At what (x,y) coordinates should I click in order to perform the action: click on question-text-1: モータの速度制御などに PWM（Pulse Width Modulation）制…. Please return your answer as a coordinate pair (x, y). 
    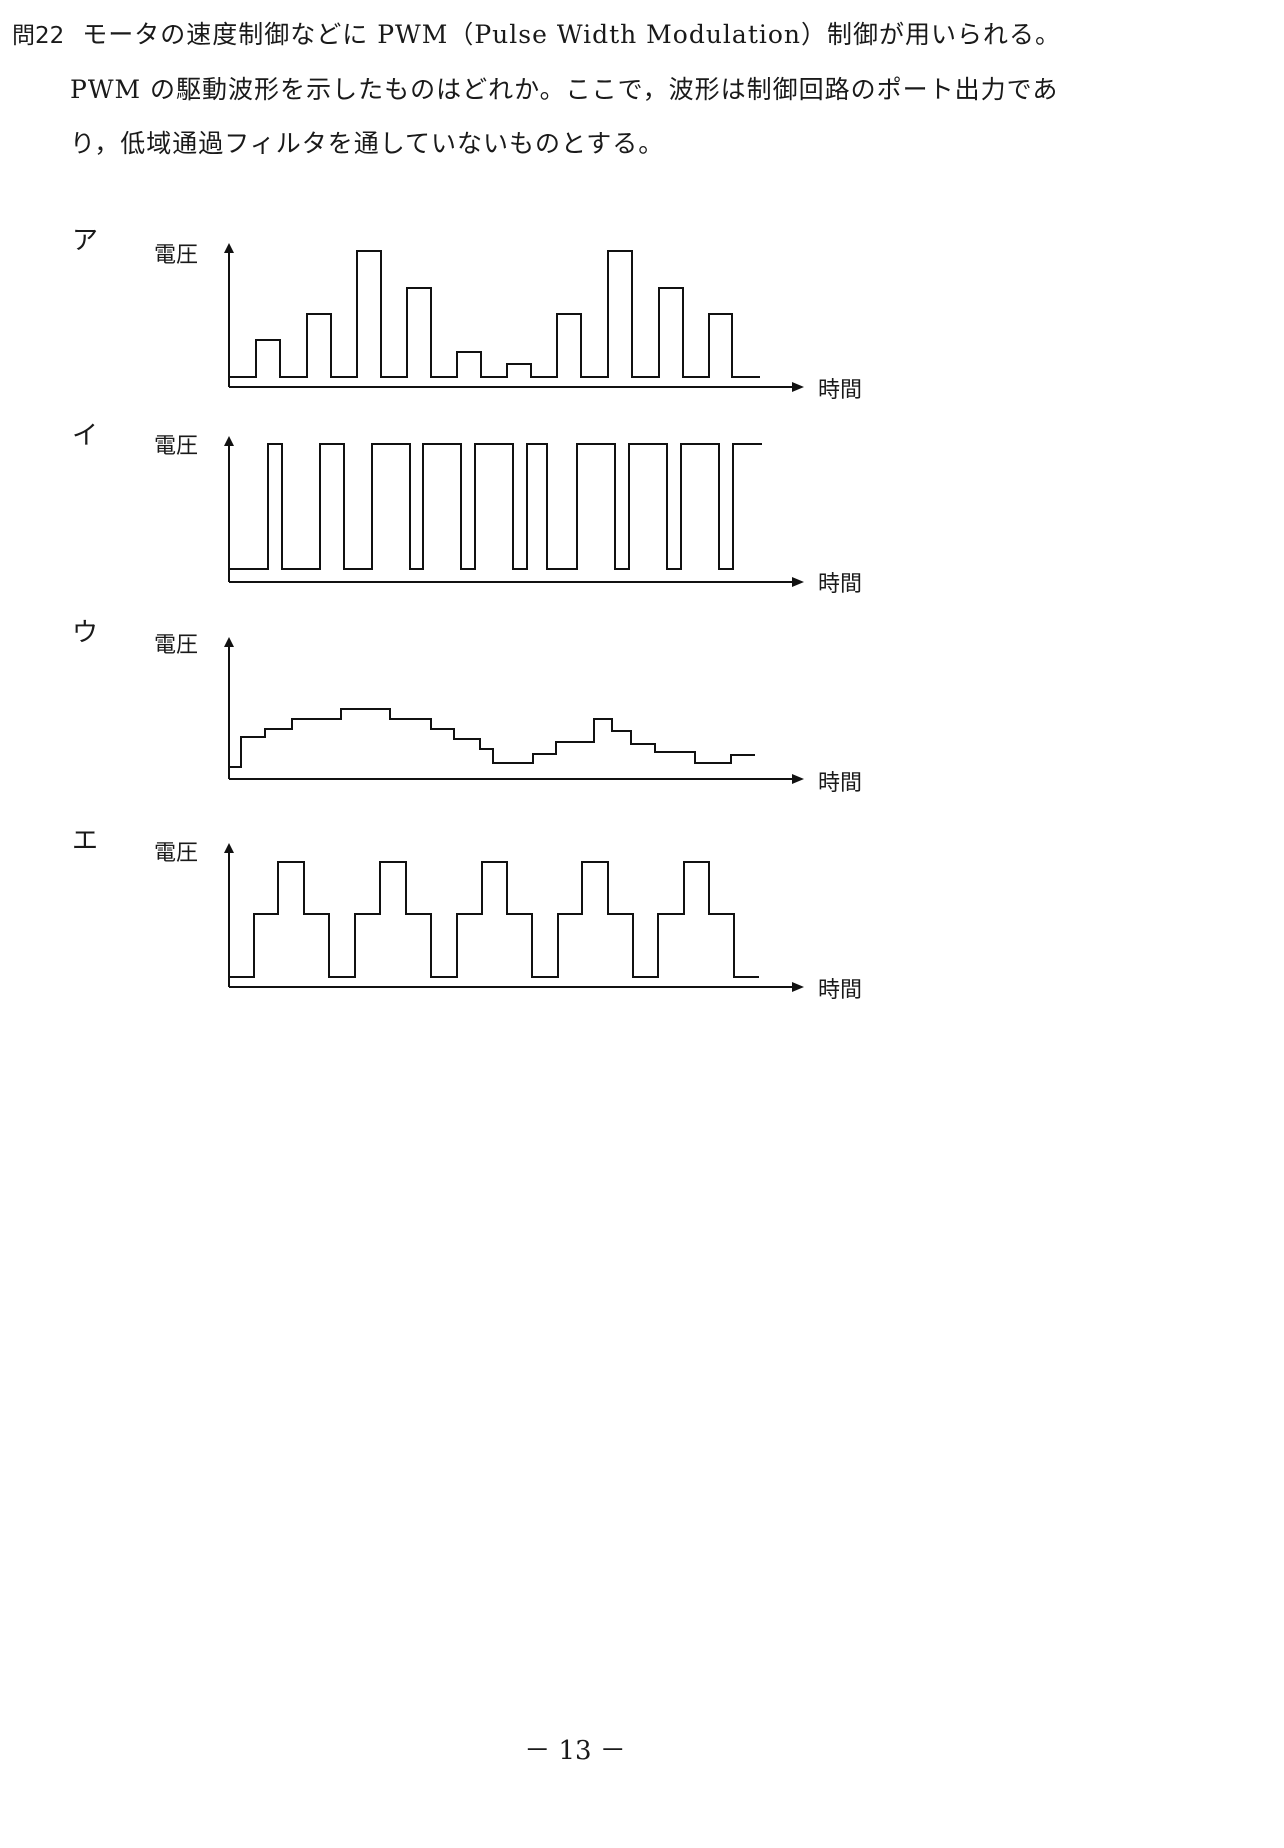
    Looking at the image, I should click on (572, 34).